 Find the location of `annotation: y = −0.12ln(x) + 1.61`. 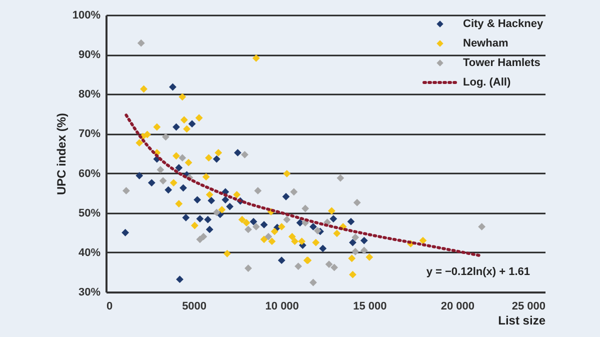

annotation: y = −0.12ln(x) + 1.61 is located at coordinates (478, 272).